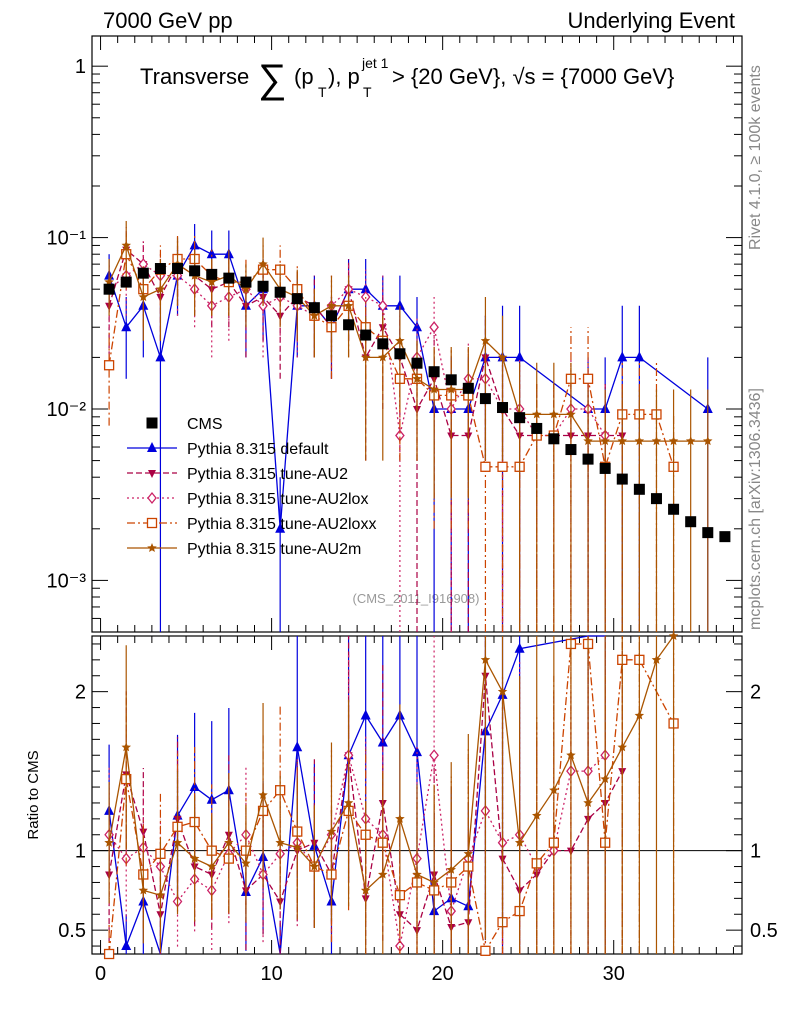 Image resolution: width=786 pixels, height=1024 pixels. Describe the element at coordinates (443, 974) in the screenshot. I see `x-tick-label: 20` at that location.